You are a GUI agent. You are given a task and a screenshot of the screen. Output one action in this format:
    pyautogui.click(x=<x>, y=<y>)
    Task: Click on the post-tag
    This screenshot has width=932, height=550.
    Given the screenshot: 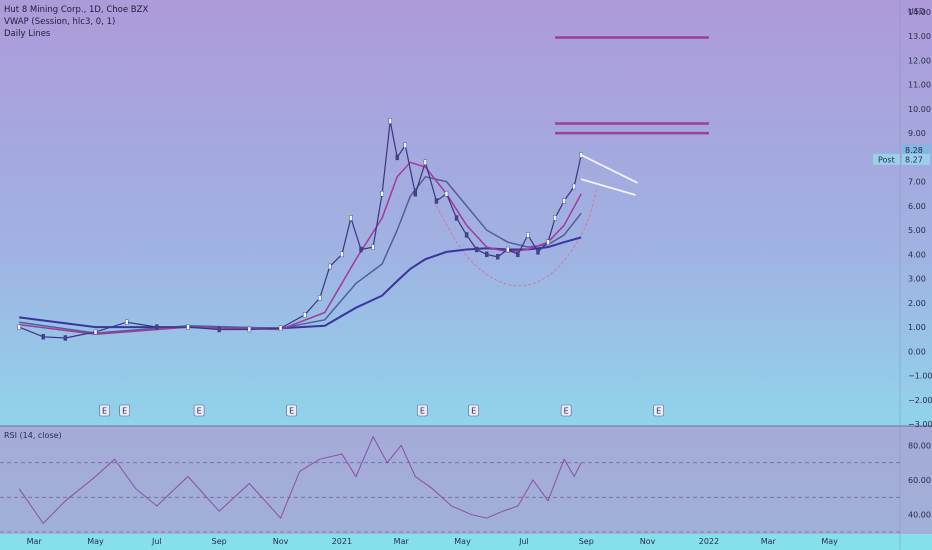 What is the action you would take?
    pyautogui.click(x=886, y=159)
    